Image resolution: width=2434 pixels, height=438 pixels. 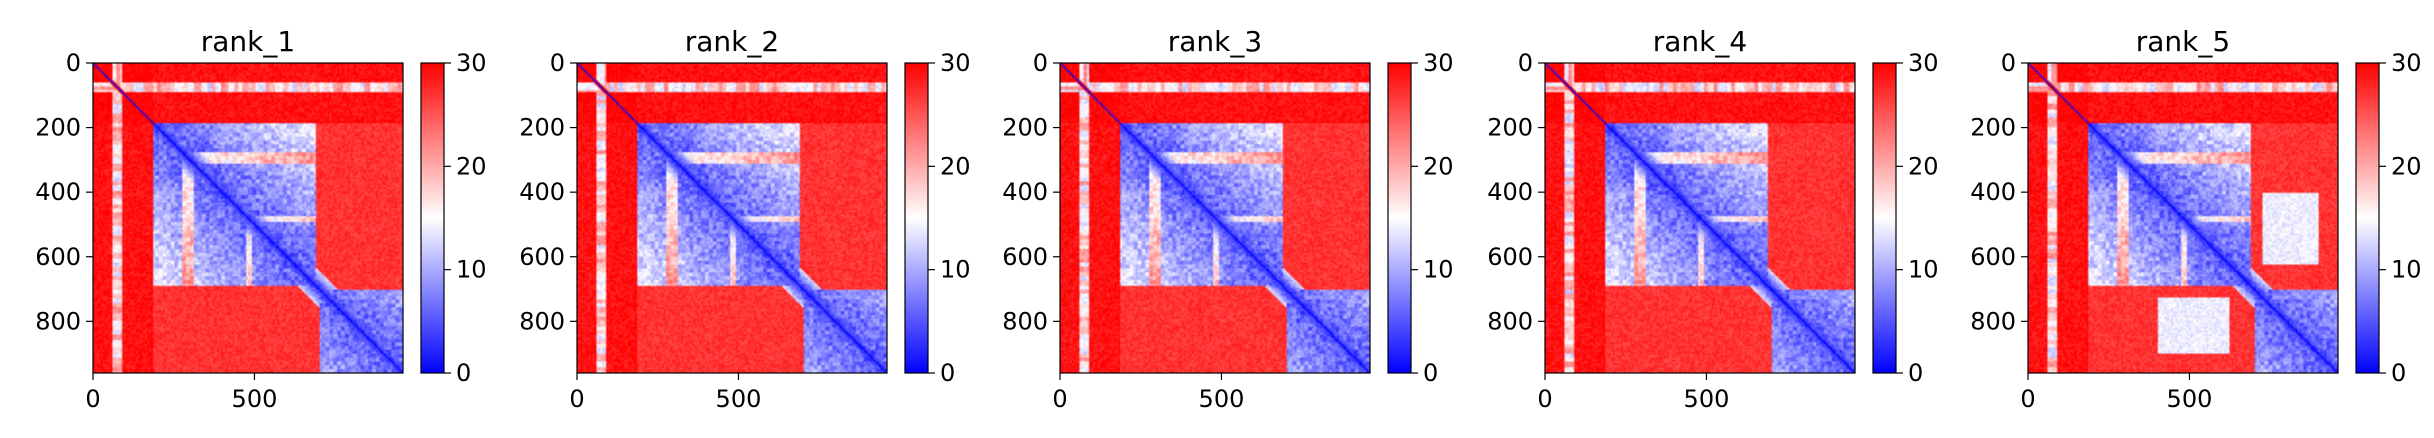 I want to click on panel-title: rank_4, so click(x=1700, y=41).